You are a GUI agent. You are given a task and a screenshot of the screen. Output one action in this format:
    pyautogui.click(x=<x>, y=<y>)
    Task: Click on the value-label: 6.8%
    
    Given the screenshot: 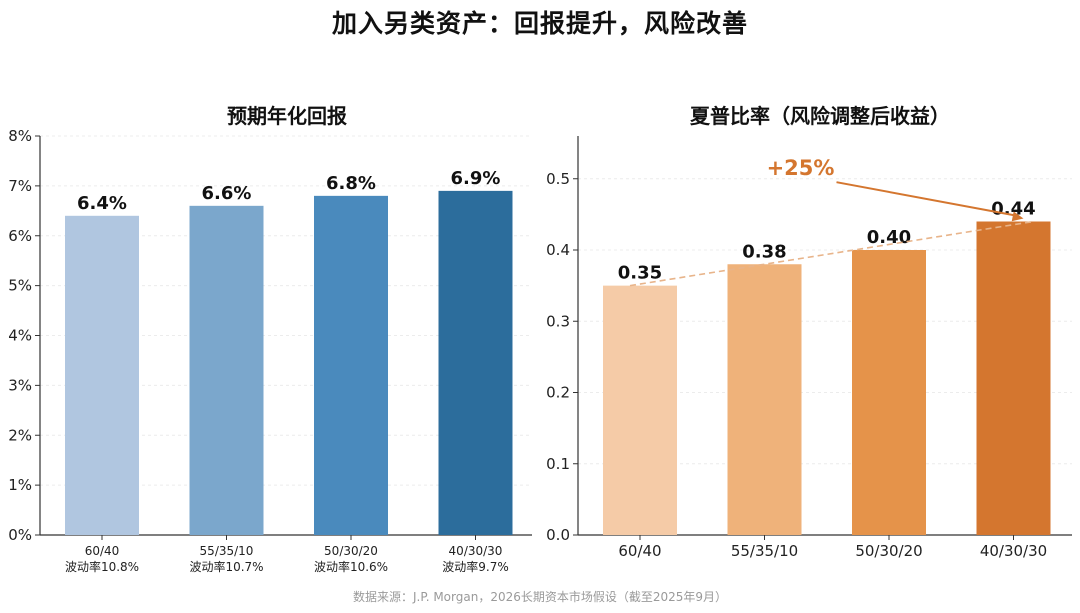 What is the action you would take?
    pyautogui.click(x=351, y=183)
    